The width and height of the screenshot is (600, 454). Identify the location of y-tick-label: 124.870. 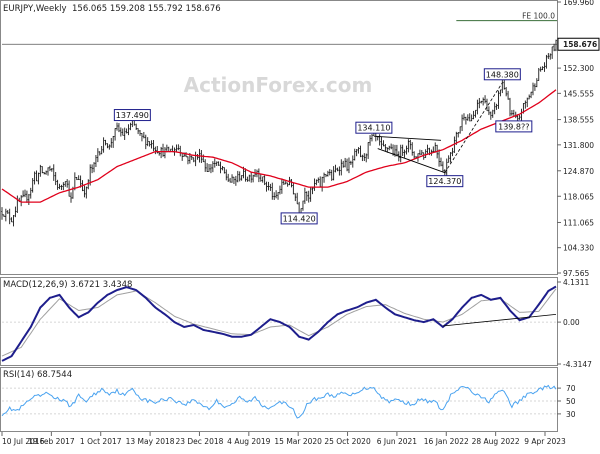
(578, 171).